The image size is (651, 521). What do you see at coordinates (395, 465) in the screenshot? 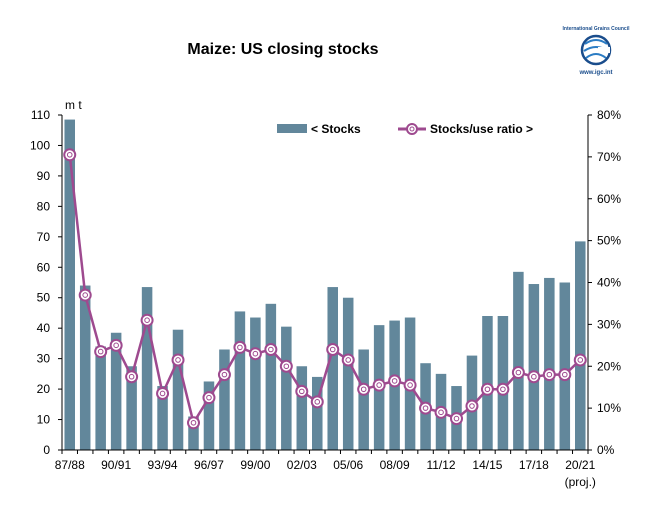
I see `x-tick-label: 08/09` at bounding box center [395, 465].